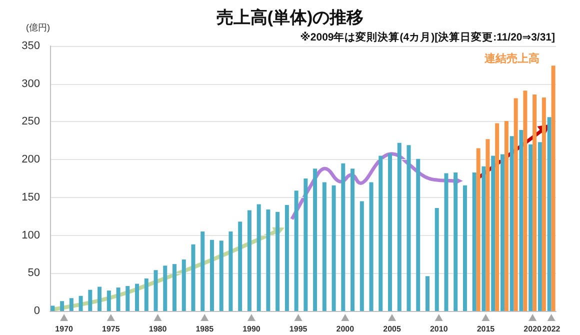 The width and height of the screenshot is (580, 335). What do you see at coordinates (31, 46) in the screenshot?
I see `y-tick-label: 350` at bounding box center [31, 46].